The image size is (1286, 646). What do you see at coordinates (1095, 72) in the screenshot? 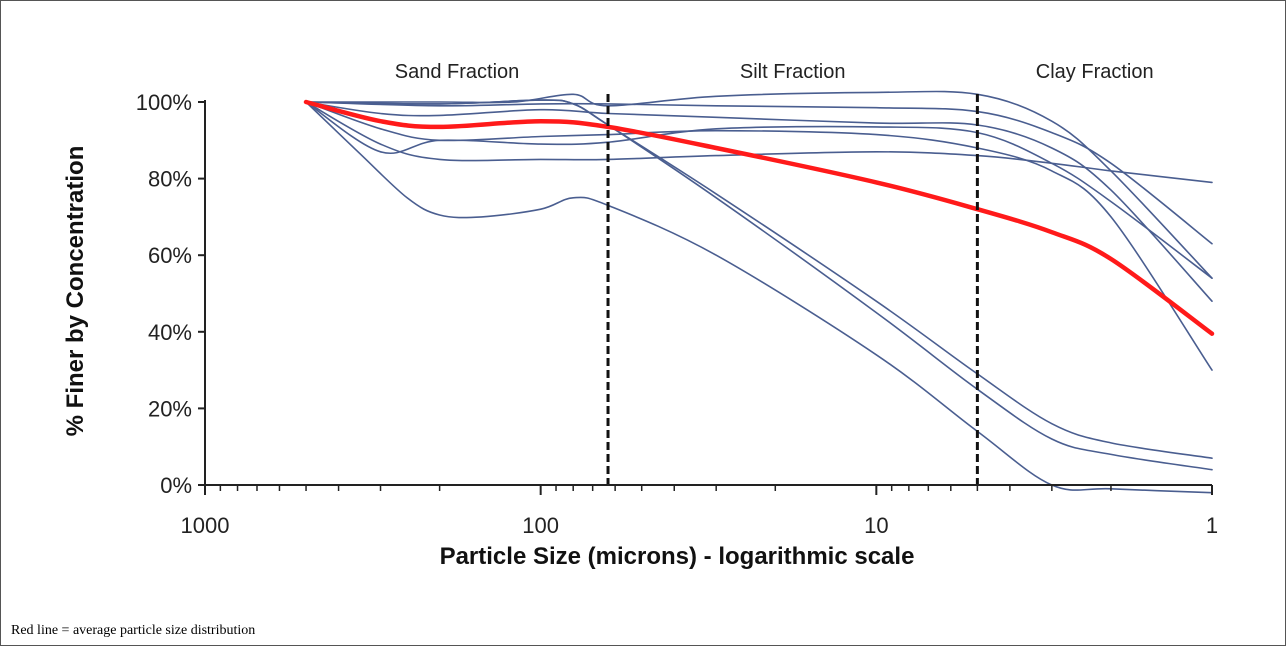
I see `region-label: Clay Fraction` at bounding box center [1095, 72].